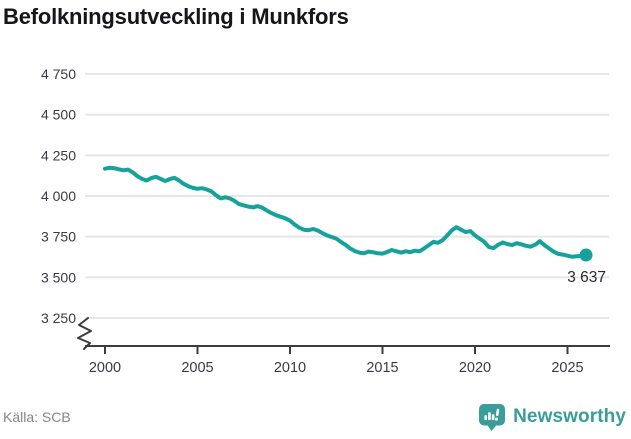 This screenshot has width=631, height=439. Describe the element at coordinates (486, 417) in the screenshot. I see `logo-bar-small` at that location.